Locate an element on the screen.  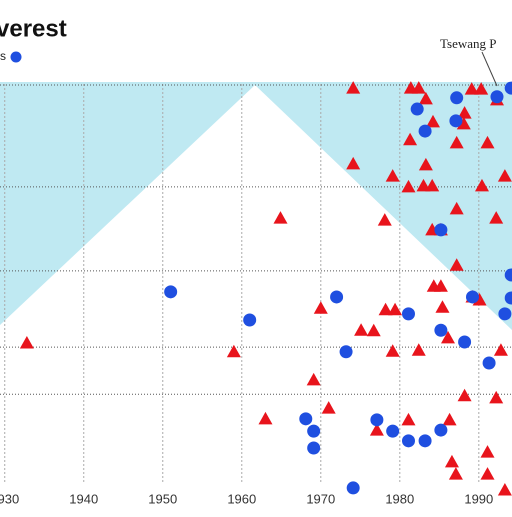
legend-marker is located at coordinates (16, 57).